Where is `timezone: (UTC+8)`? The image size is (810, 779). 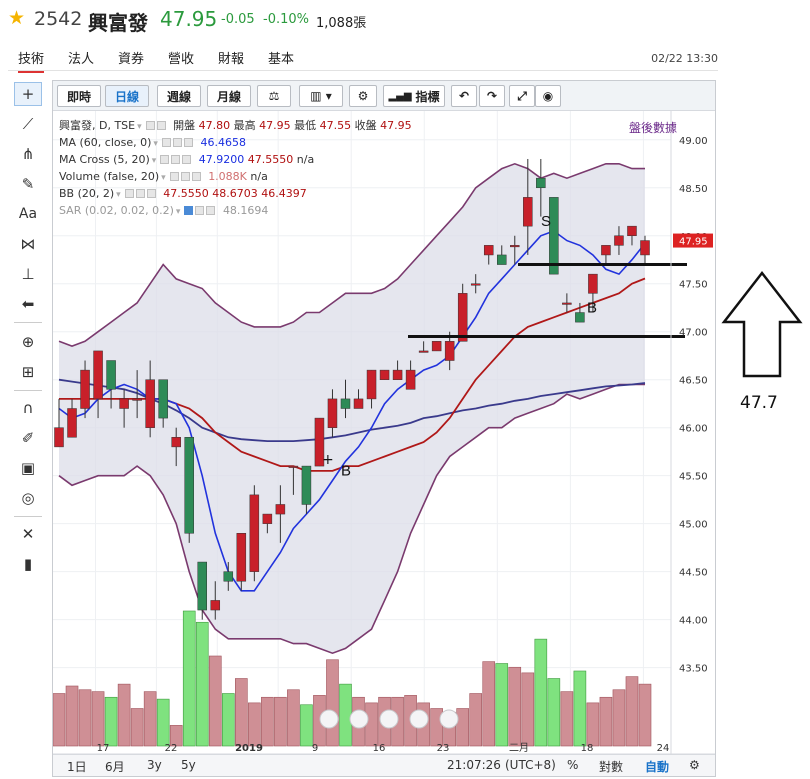
timezone: (UTC+8) is located at coordinates (530, 765).